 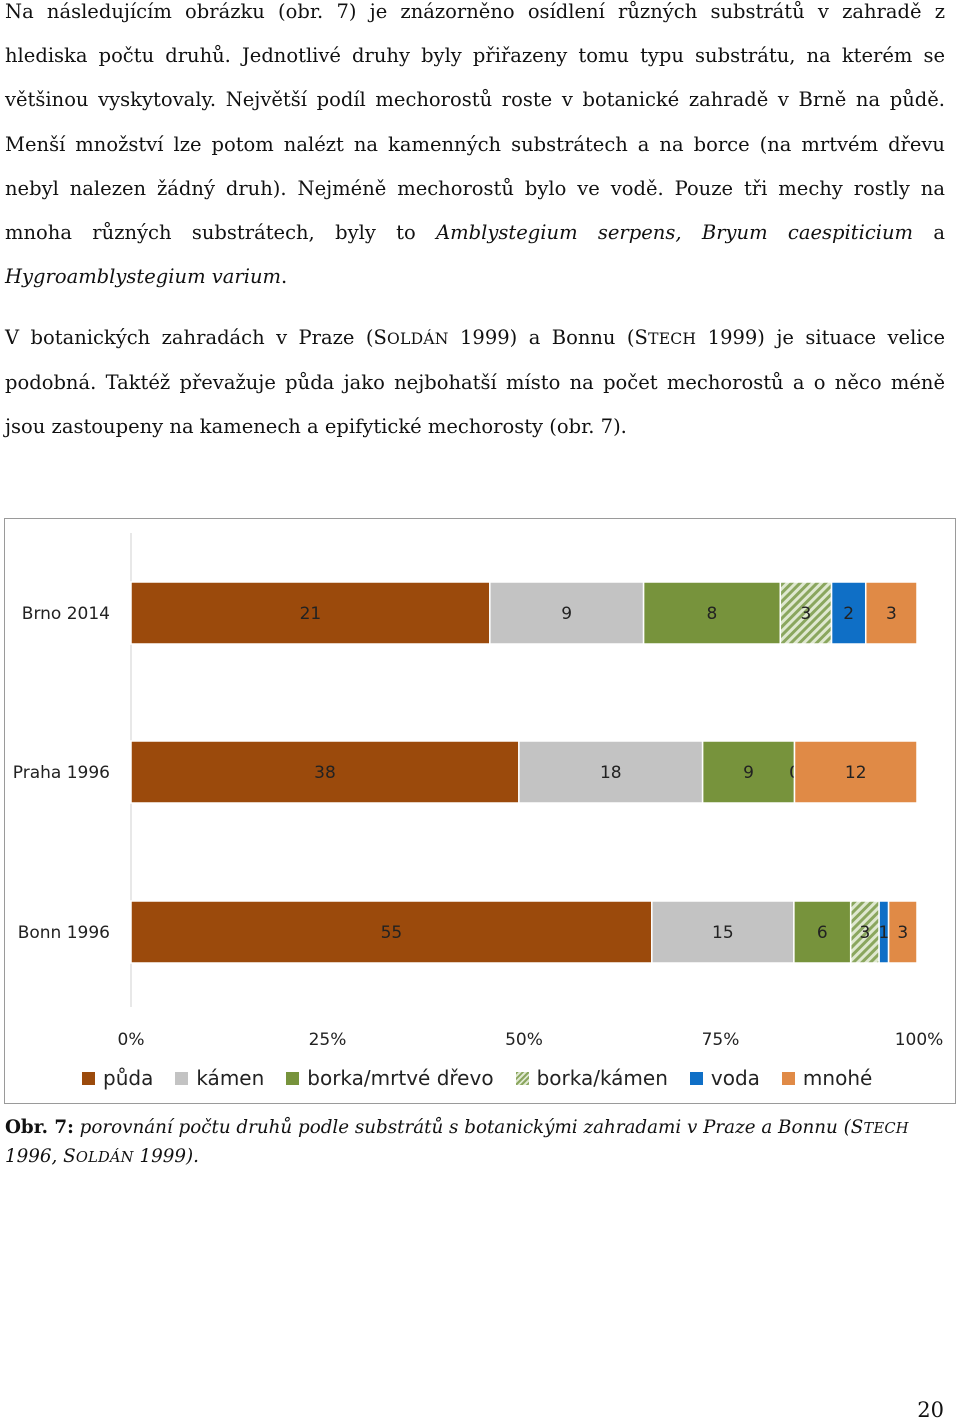 I want to click on legend-label: borka/kámen, so click(x=602, y=1078).